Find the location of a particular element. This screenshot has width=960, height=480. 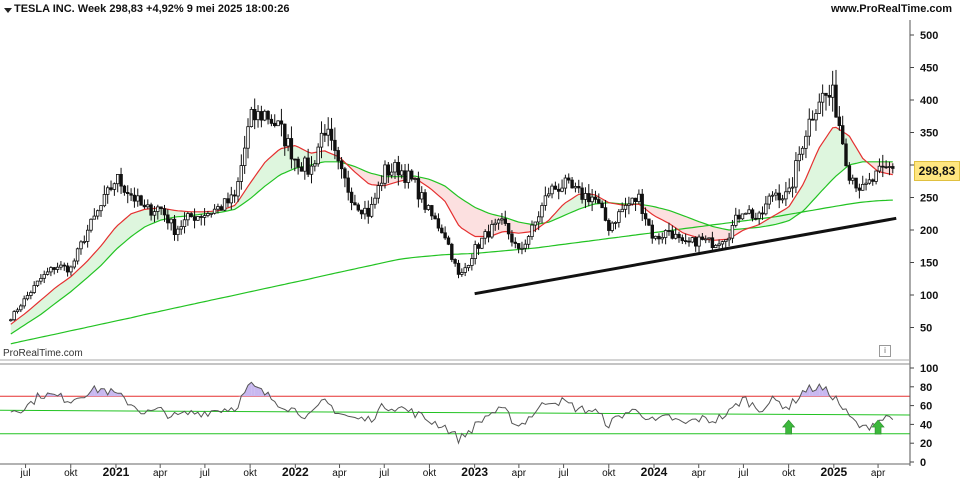

price-tick-label: 50 is located at coordinates (926, 329).